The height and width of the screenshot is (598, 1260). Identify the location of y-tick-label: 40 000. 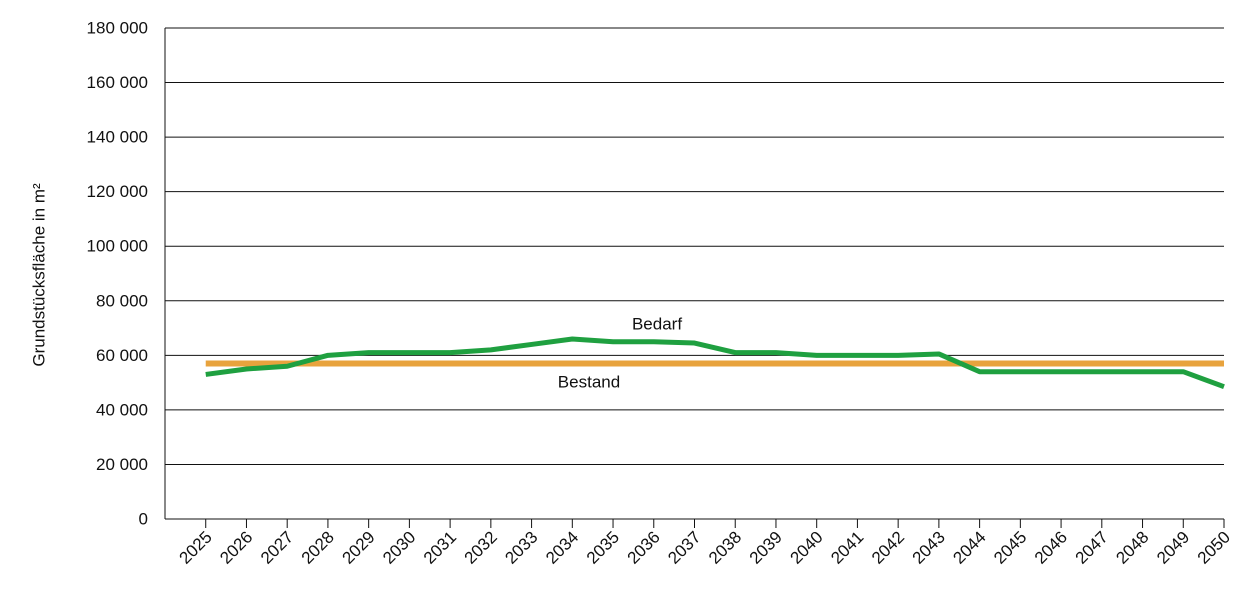
(122, 409).